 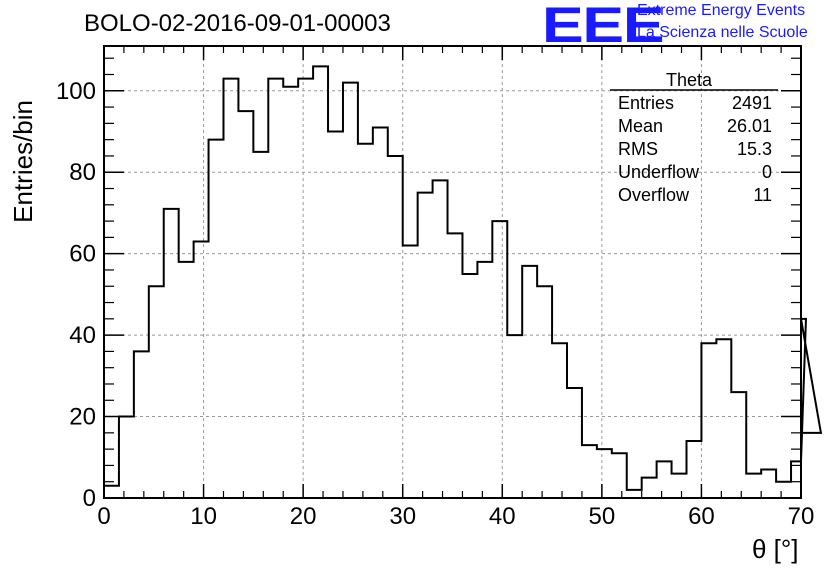 I want to click on logo-line-1: Extreme Energy Events, so click(x=721, y=10).